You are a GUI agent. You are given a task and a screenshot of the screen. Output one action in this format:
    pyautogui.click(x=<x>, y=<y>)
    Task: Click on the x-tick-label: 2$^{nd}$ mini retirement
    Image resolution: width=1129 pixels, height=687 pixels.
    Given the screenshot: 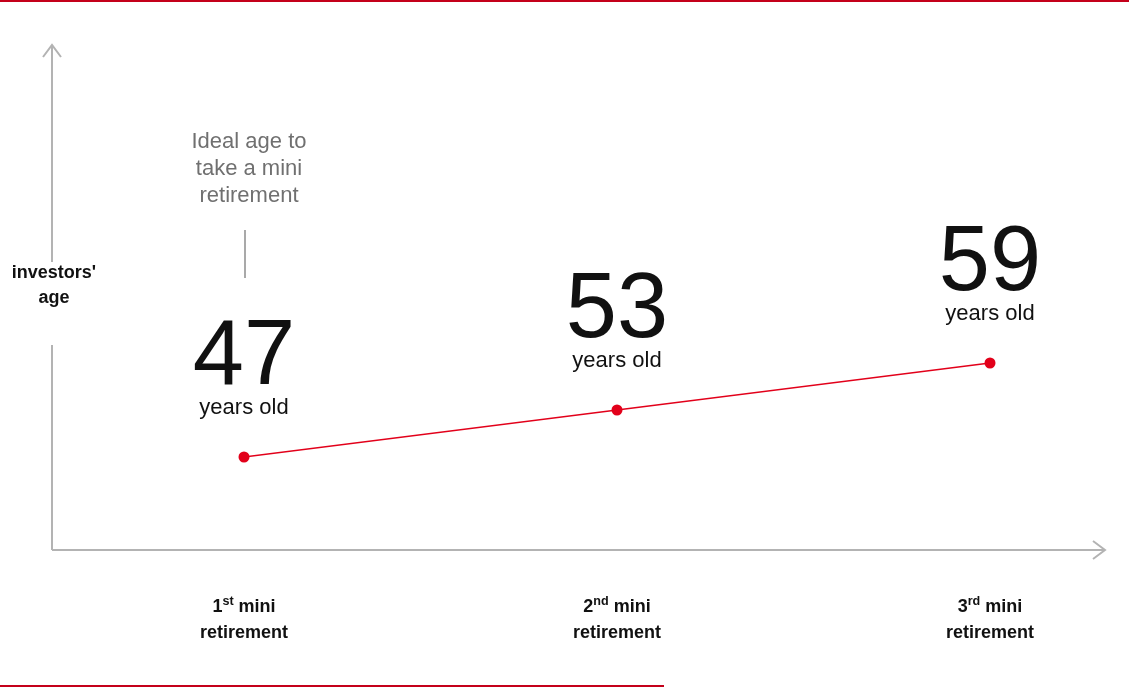 What is the action you would take?
    pyautogui.click(x=617, y=618)
    